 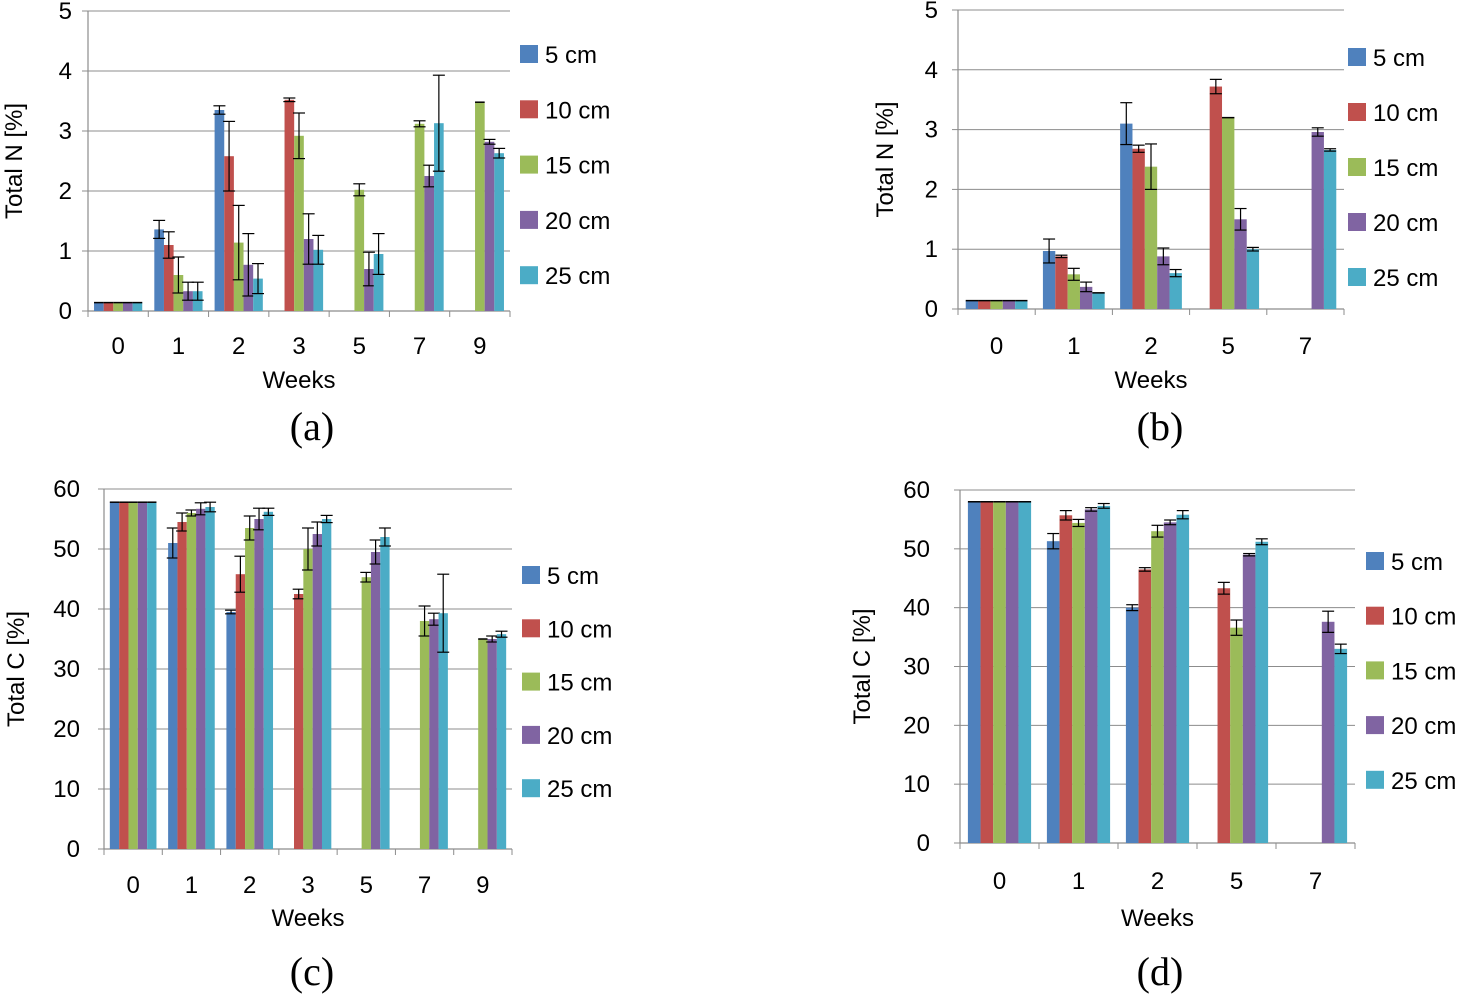 What do you see at coordinates (931, 189) in the screenshot?
I see `y-tick-label: 2` at bounding box center [931, 189].